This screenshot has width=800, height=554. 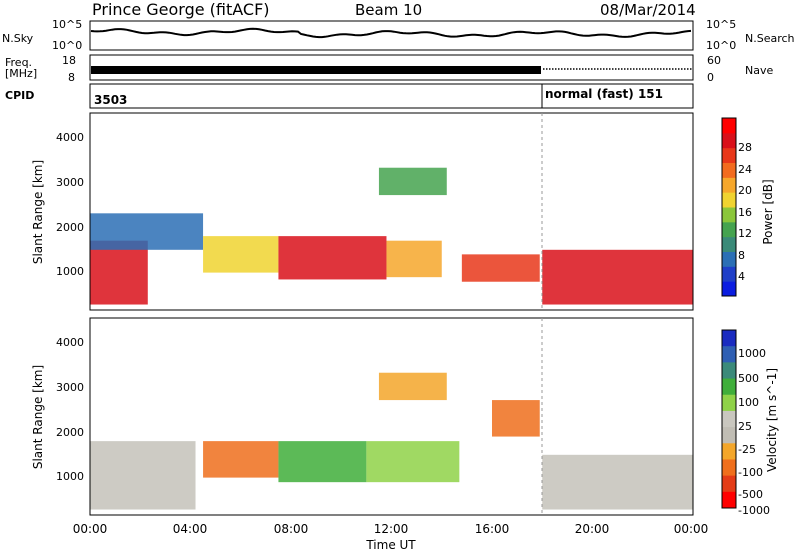 What do you see at coordinates (316, 70) in the screenshot?
I see `frequency-trace-dense` at bounding box center [316, 70].